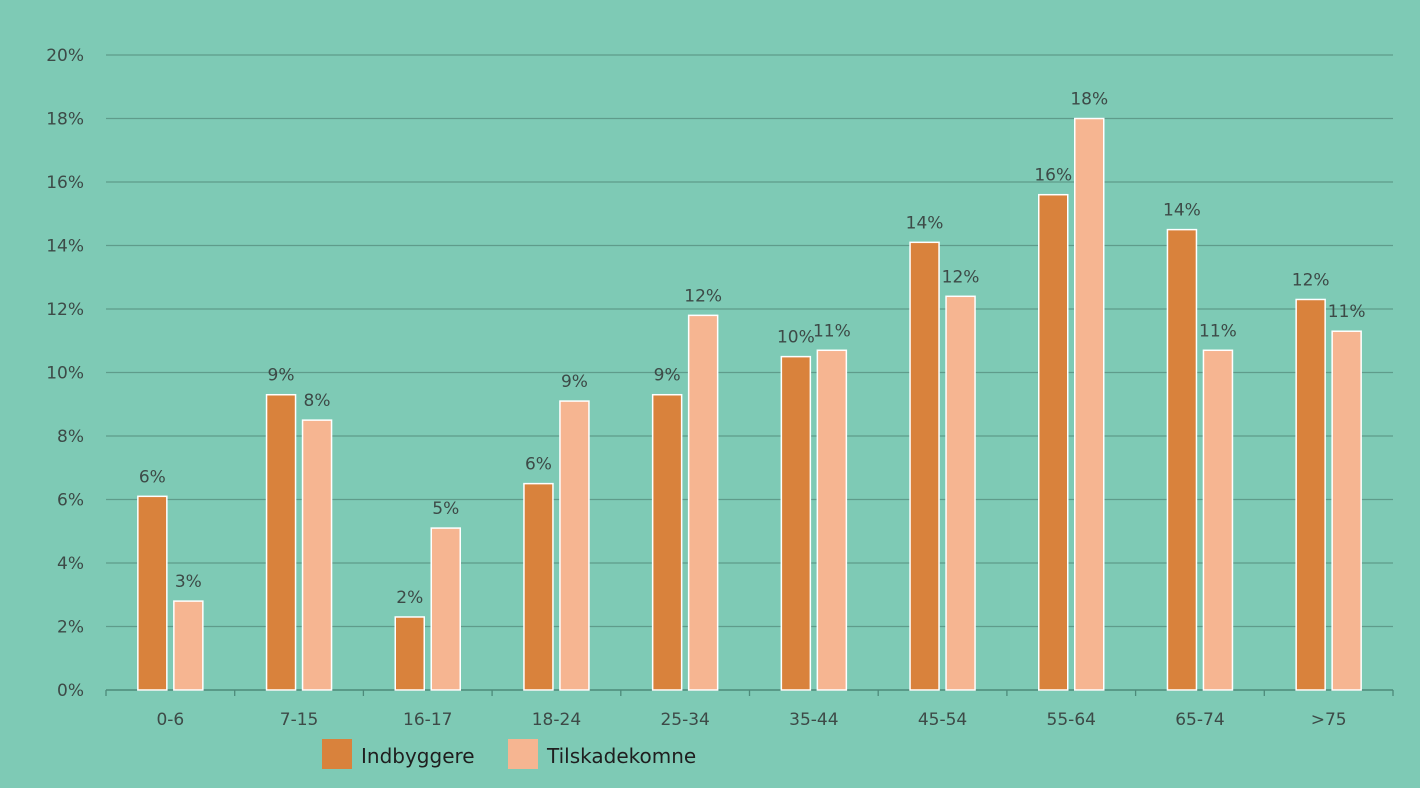  What do you see at coordinates (70, 564) in the screenshot?
I see `y-tick-label: 4%` at bounding box center [70, 564].